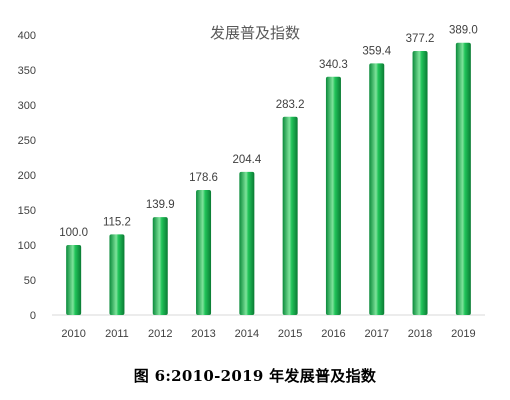  I want to click on x-tick-label: 2010, so click(73, 334).